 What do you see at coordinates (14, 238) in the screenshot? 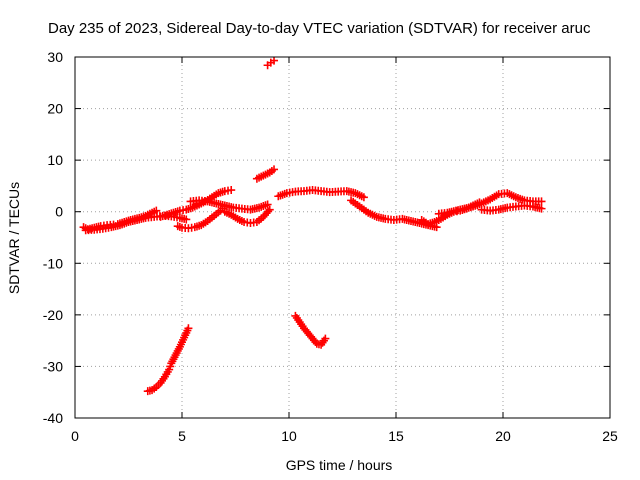
I see `y-axis-label: SDTVAR / TECUs` at bounding box center [14, 238].